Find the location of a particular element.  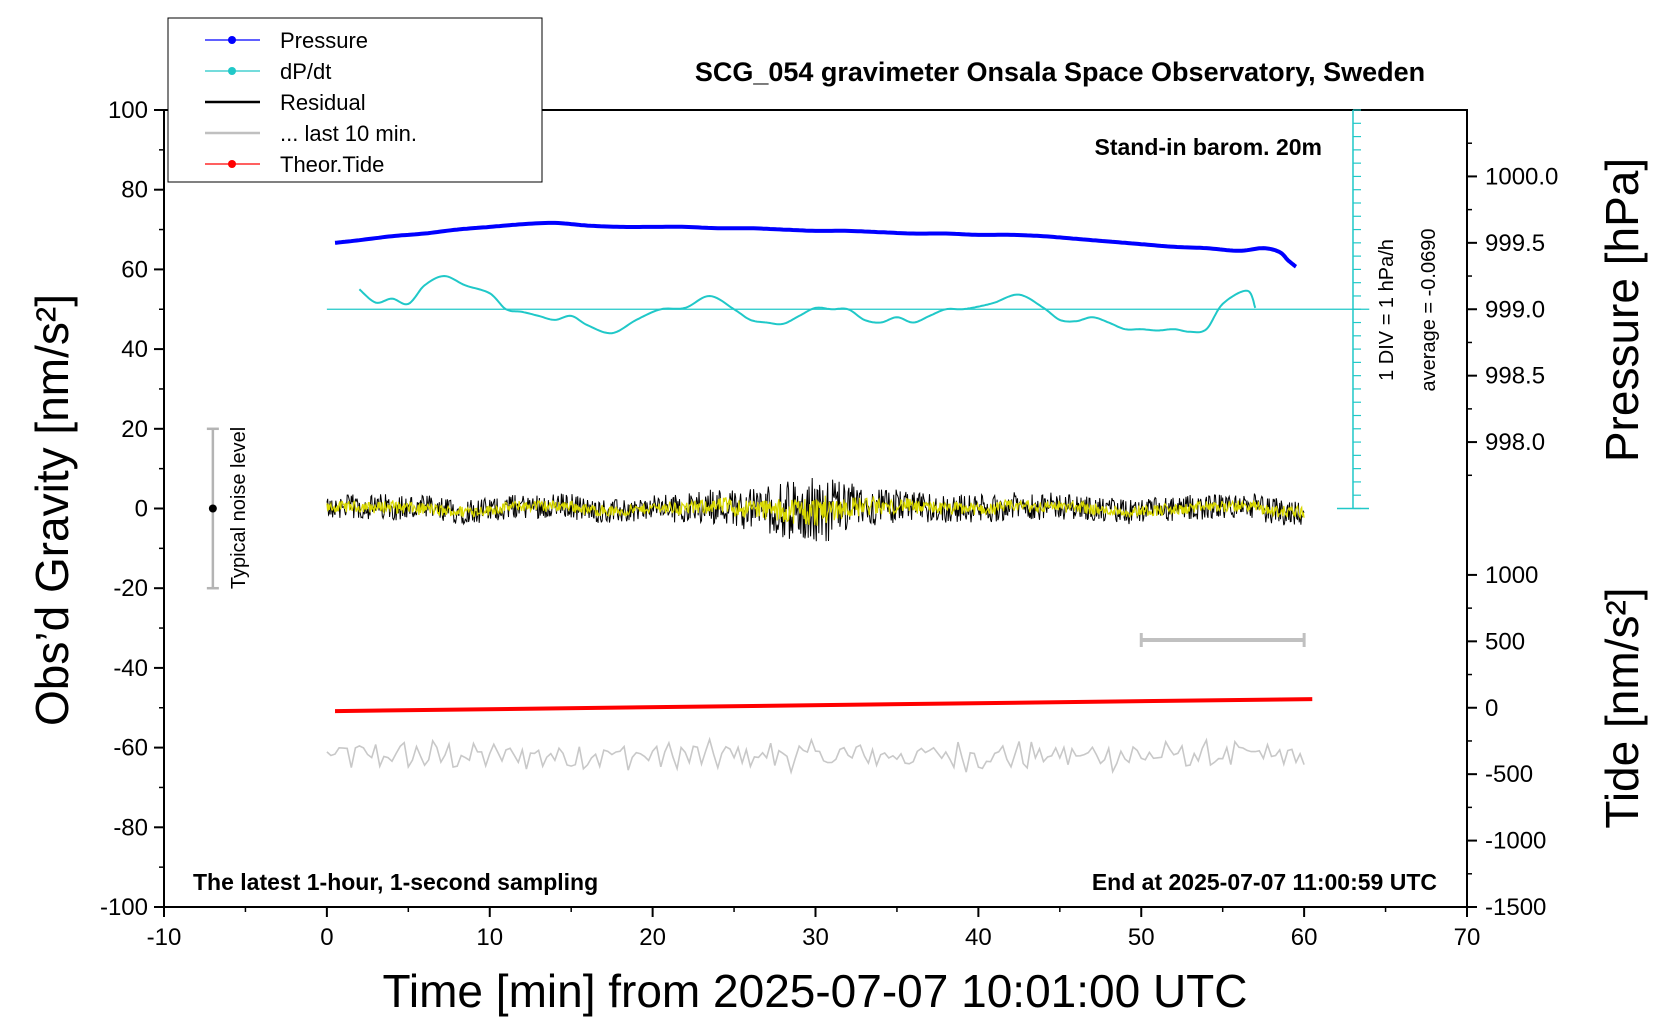

pressure-curve is located at coordinates (816, 244).